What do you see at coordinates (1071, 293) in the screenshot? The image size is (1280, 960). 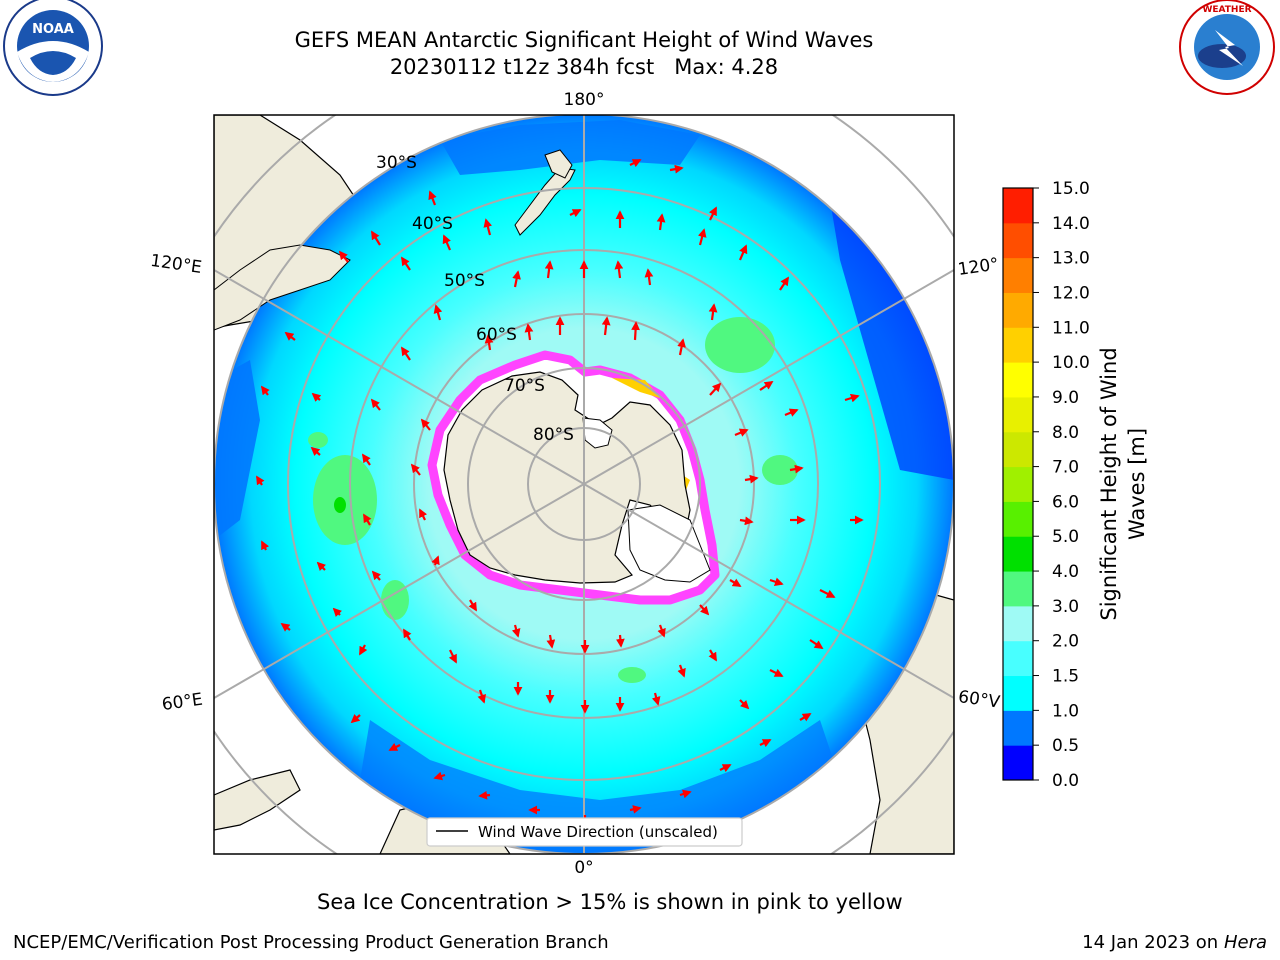 I see `colorbar-tick-label: 12.0` at bounding box center [1071, 293].